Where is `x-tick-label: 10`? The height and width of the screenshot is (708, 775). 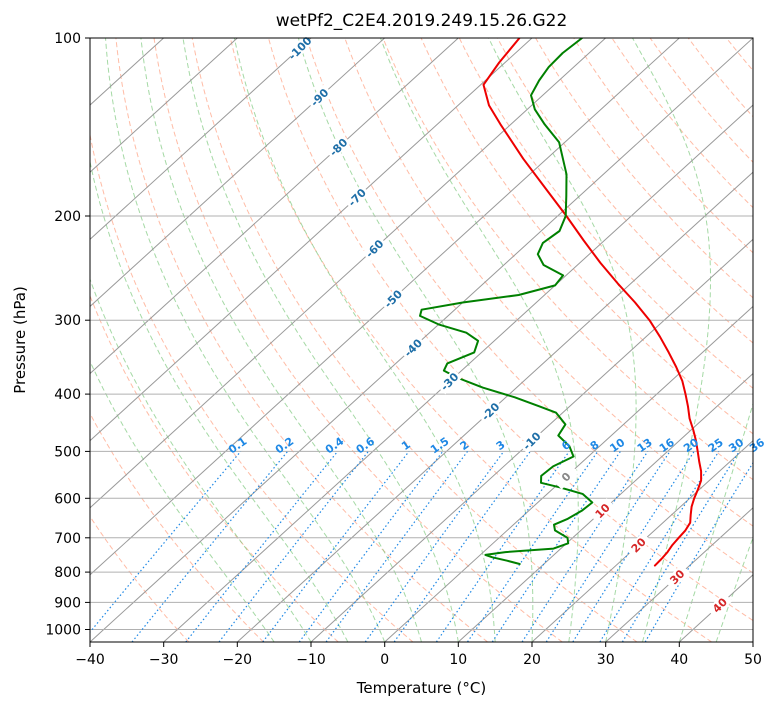 x-tick-label: 10 is located at coordinates (458, 660).